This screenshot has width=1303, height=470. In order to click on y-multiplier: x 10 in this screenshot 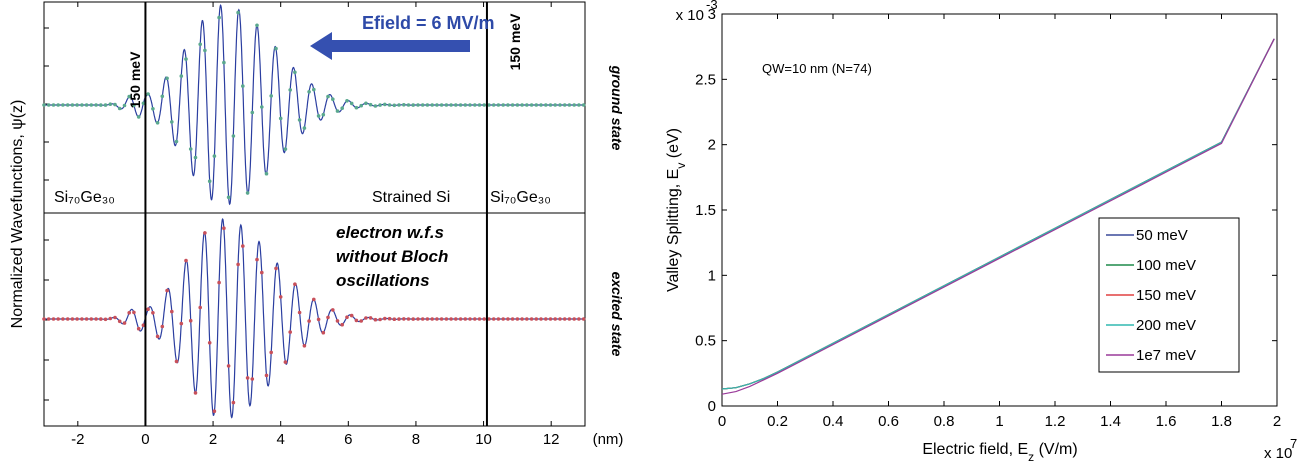, I will do `click(690, 15)`.